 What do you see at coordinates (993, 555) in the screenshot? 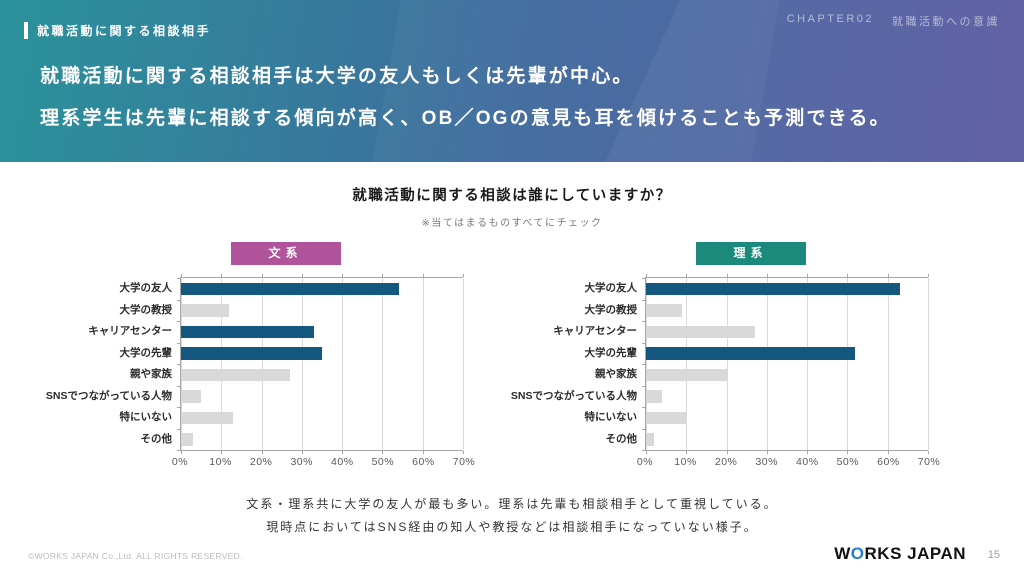
I see `page-number: 15` at bounding box center [993, 555].